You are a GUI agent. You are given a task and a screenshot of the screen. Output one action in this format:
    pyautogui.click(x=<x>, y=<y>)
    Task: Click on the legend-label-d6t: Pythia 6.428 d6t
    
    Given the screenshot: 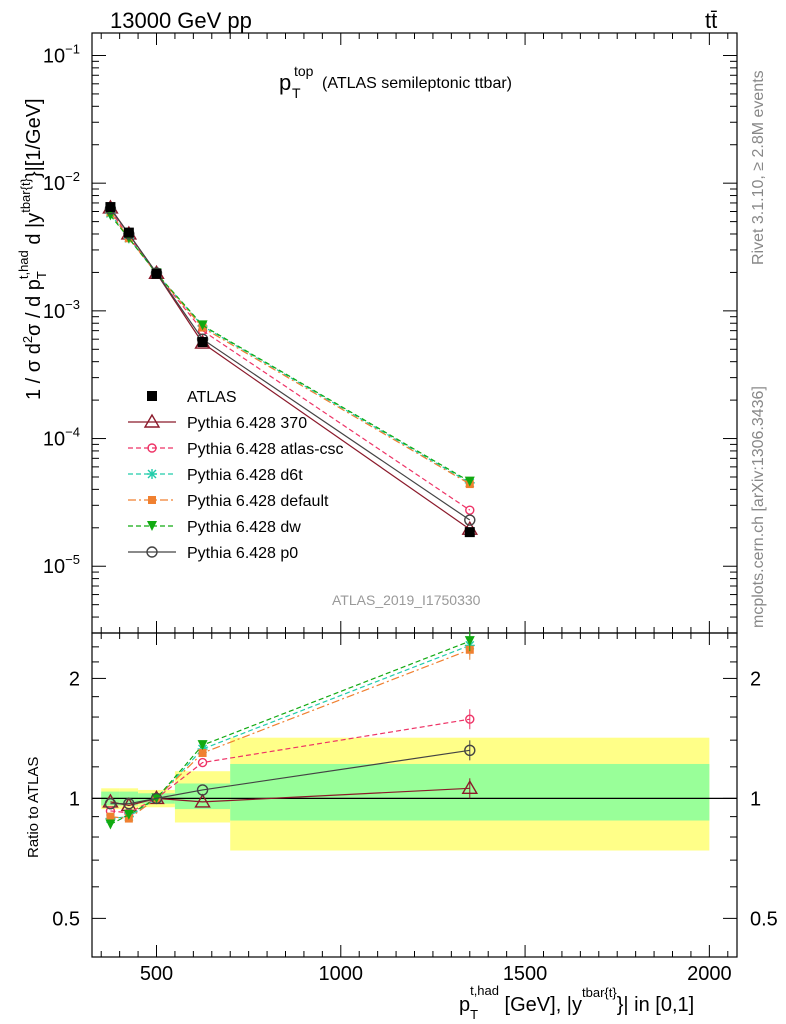 What is the action you would take?
    pyautogui.click(x=245, y=475)
    